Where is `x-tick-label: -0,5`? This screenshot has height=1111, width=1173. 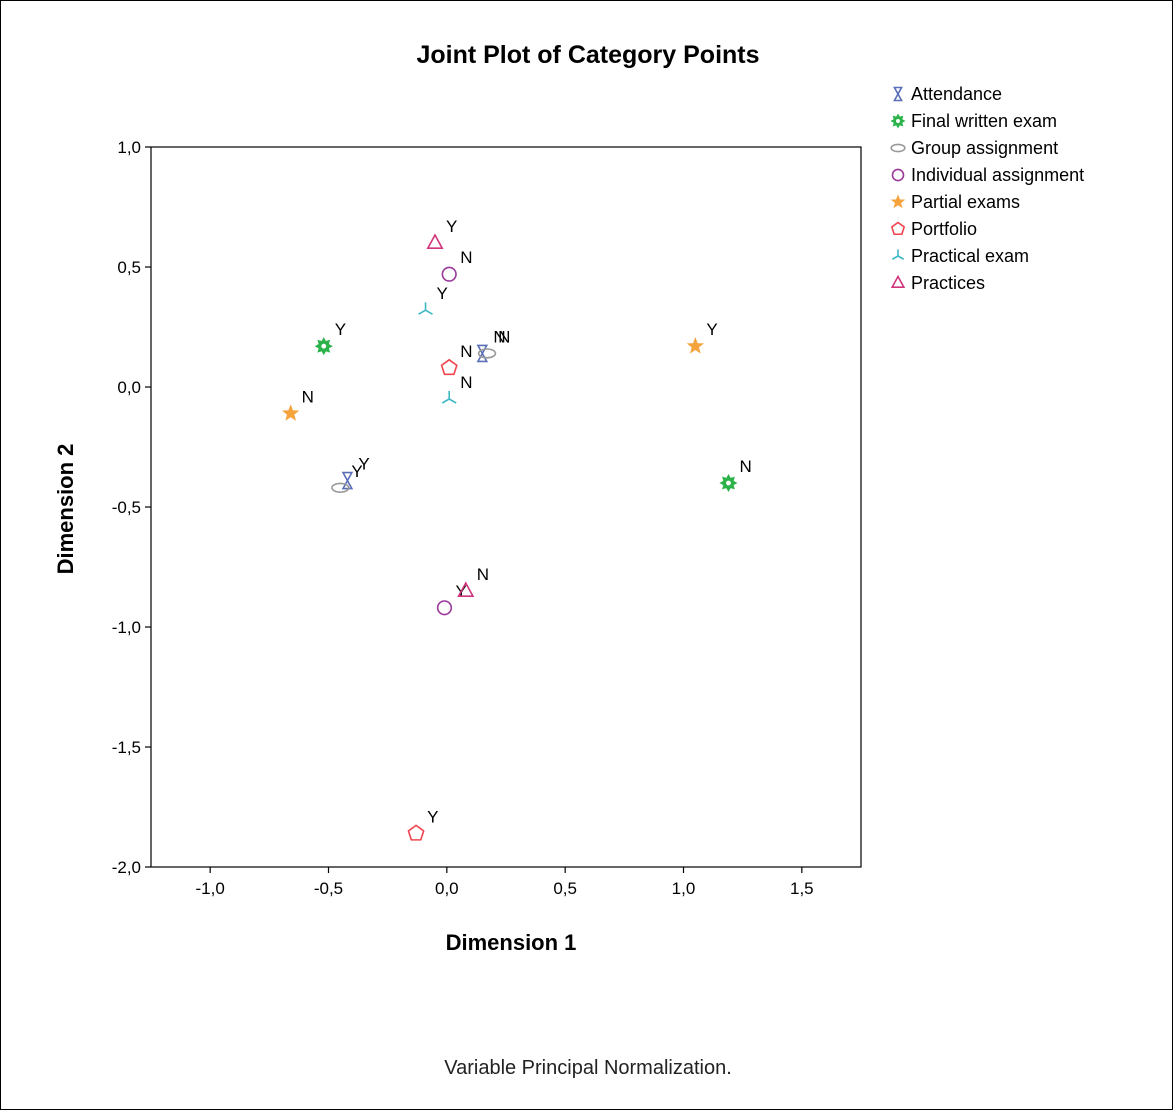
x-tick-label: -0,5 is located at coordinates (328, 888).